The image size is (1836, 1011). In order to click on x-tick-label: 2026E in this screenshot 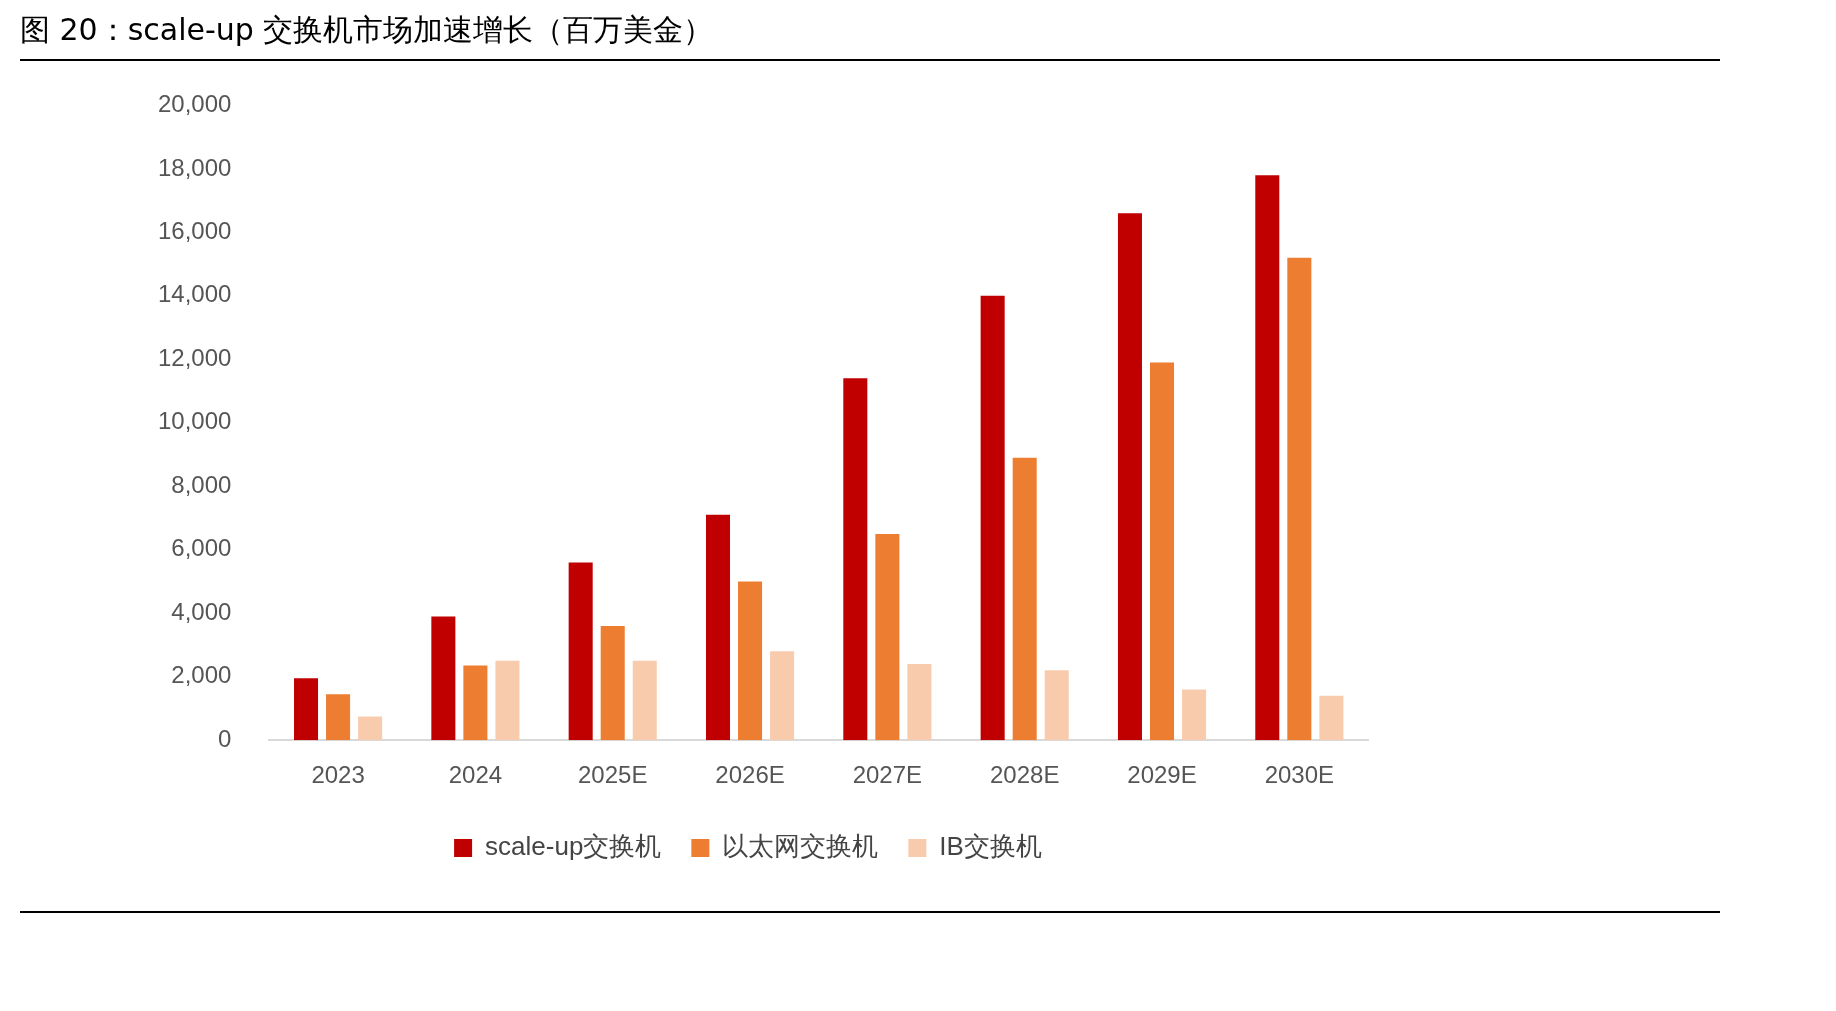, I will do `click(750, 775)`.